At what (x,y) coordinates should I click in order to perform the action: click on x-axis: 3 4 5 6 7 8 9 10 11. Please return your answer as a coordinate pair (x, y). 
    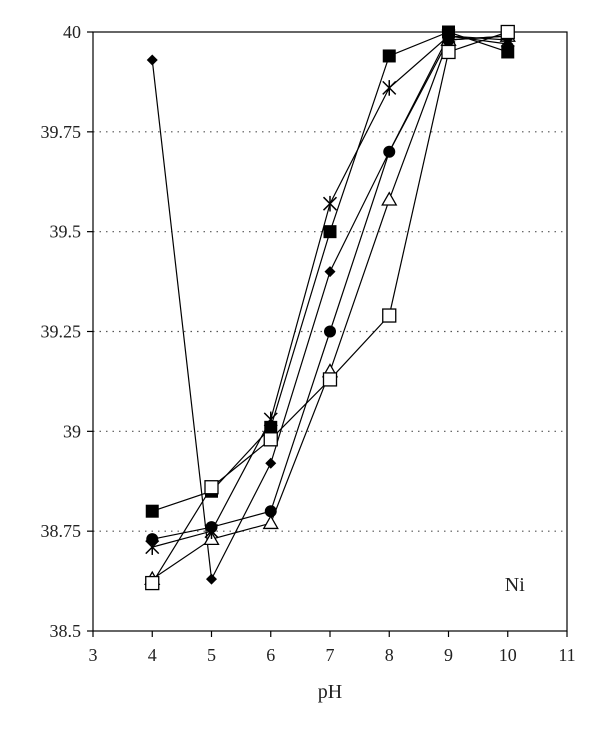
    Looking at the image, I should click on (332, 648).